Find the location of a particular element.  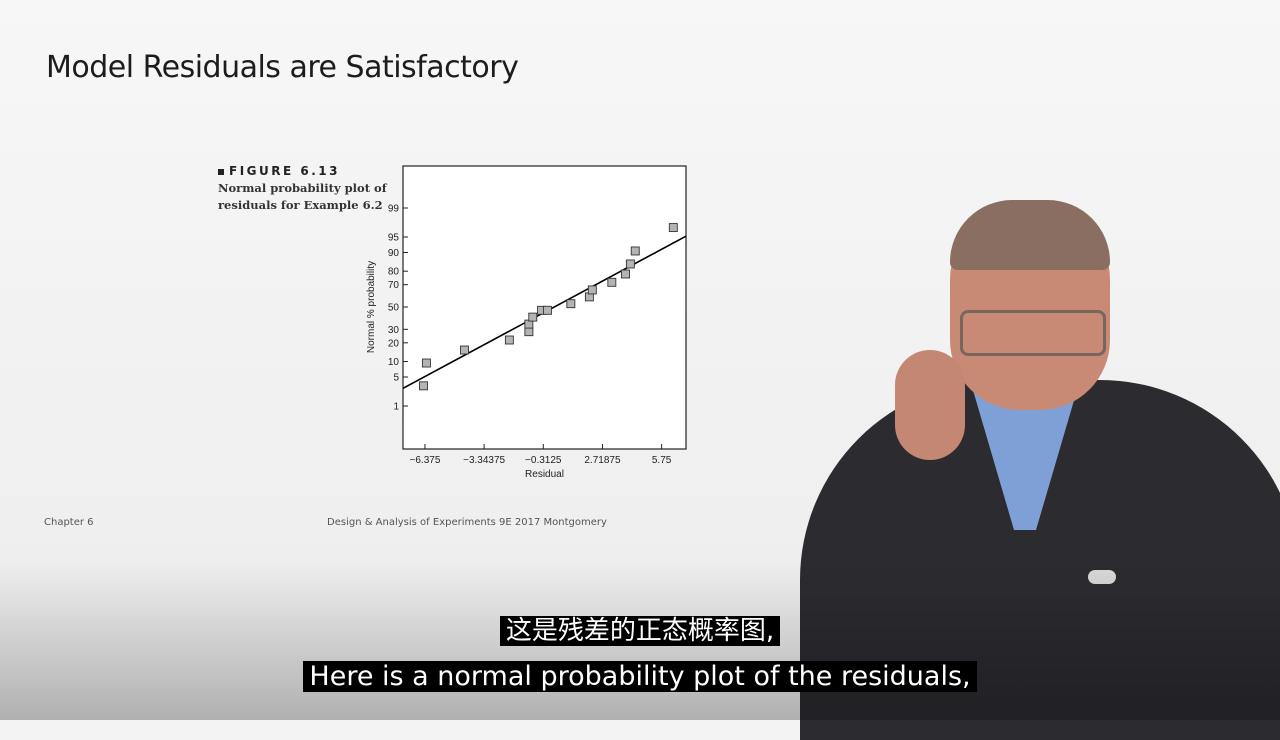

figure-number: FIGURE 6.13 is located at coordinates (303, 171).